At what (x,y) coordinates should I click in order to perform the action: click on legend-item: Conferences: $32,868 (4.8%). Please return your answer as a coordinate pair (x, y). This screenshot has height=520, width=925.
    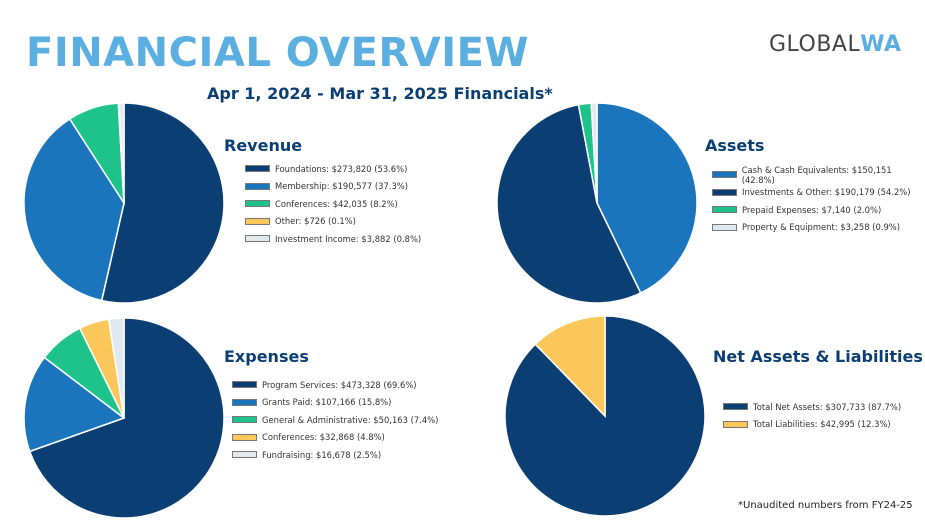
    Looking at the image, I should click on (335, 438).